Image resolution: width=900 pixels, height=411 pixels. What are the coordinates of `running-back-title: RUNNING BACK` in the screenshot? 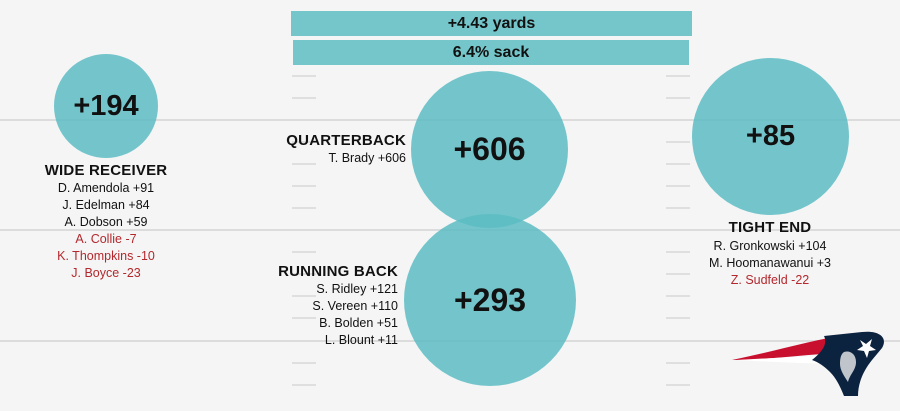 It's located at (338, 271).